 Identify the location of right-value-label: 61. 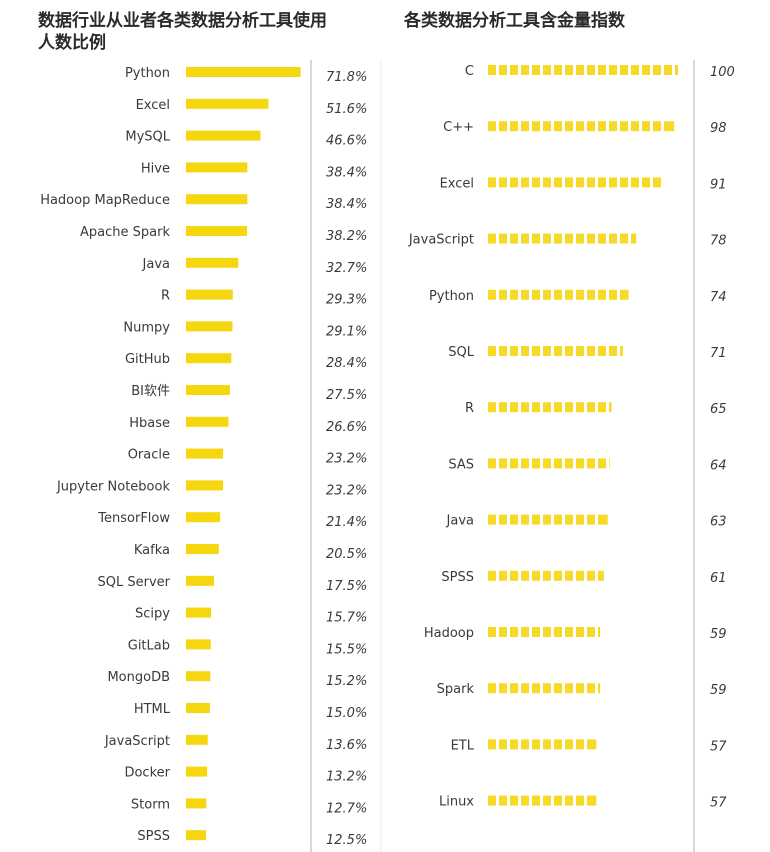
(718, 578).